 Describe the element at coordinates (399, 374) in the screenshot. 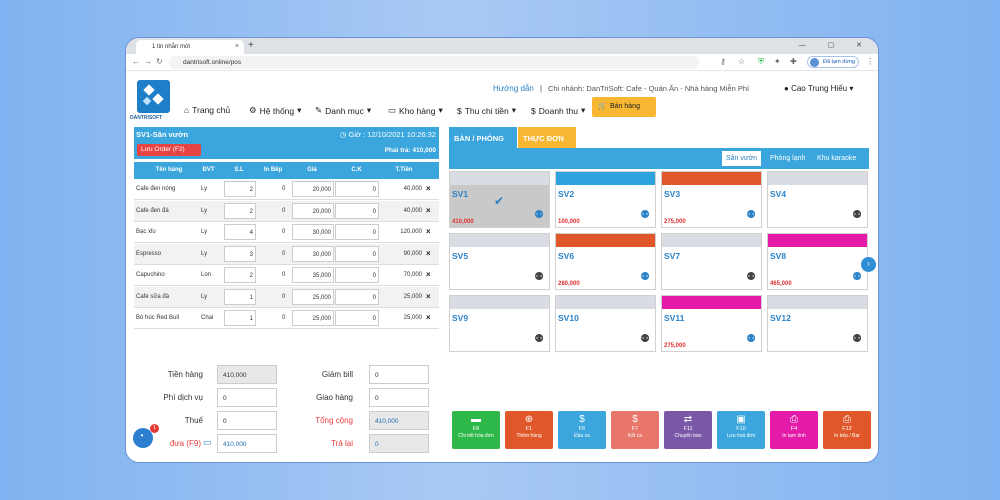

I see `bill-discount-field: 0` at that location.